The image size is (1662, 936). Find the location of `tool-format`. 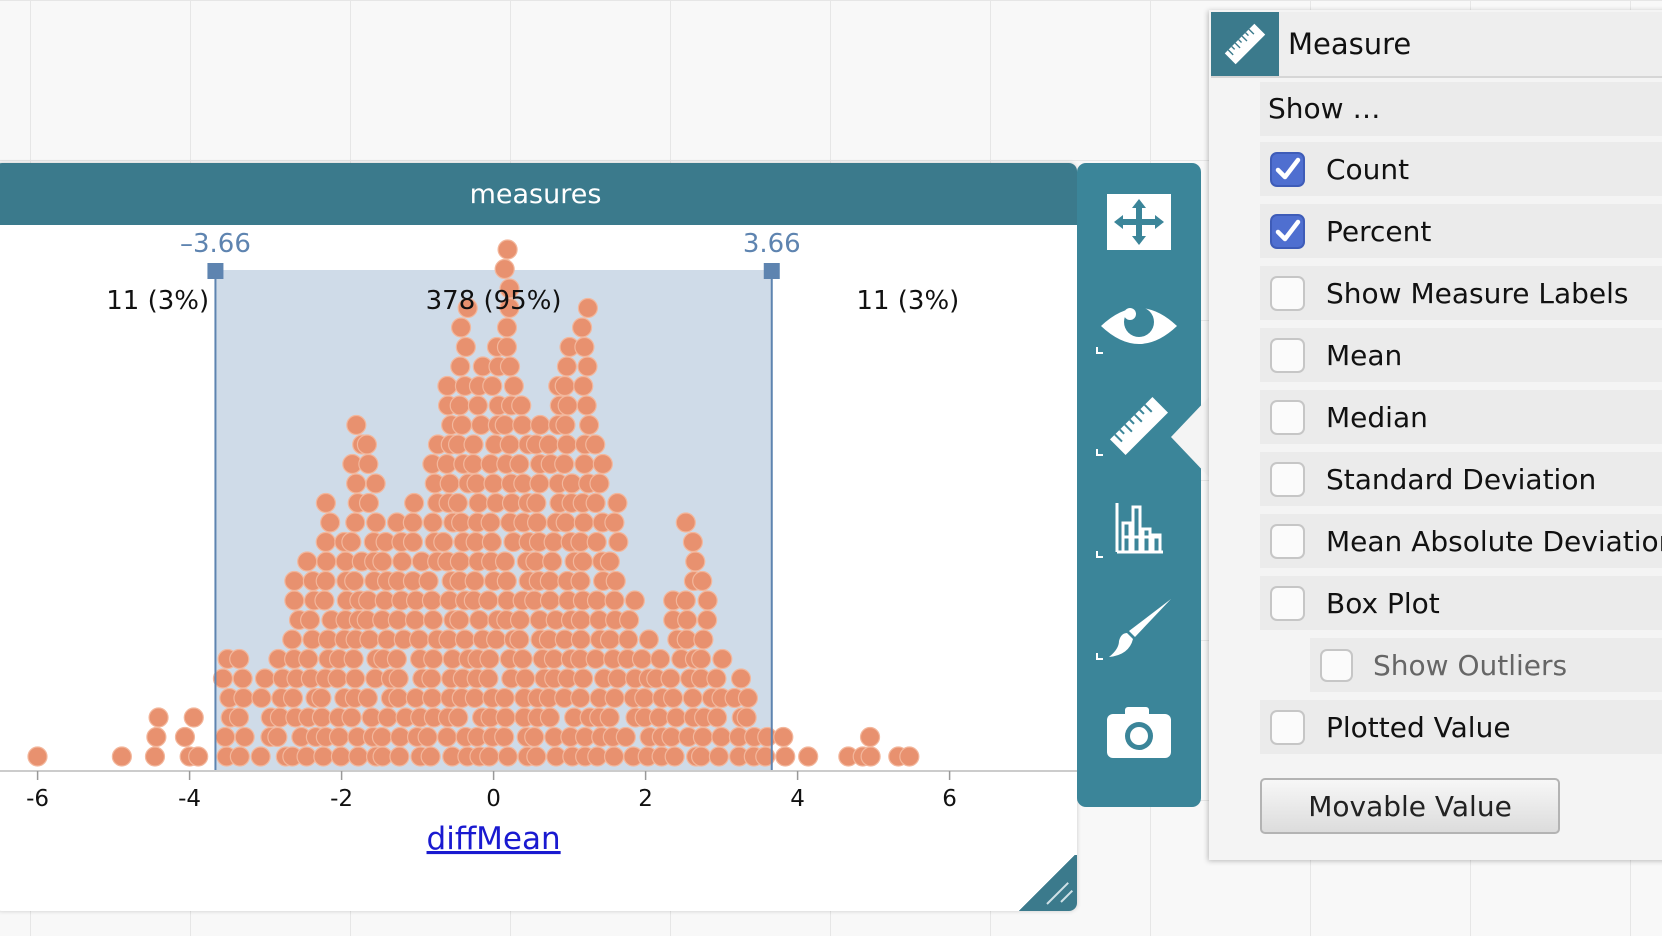

tool-format is located at coordinates (1139, 528).